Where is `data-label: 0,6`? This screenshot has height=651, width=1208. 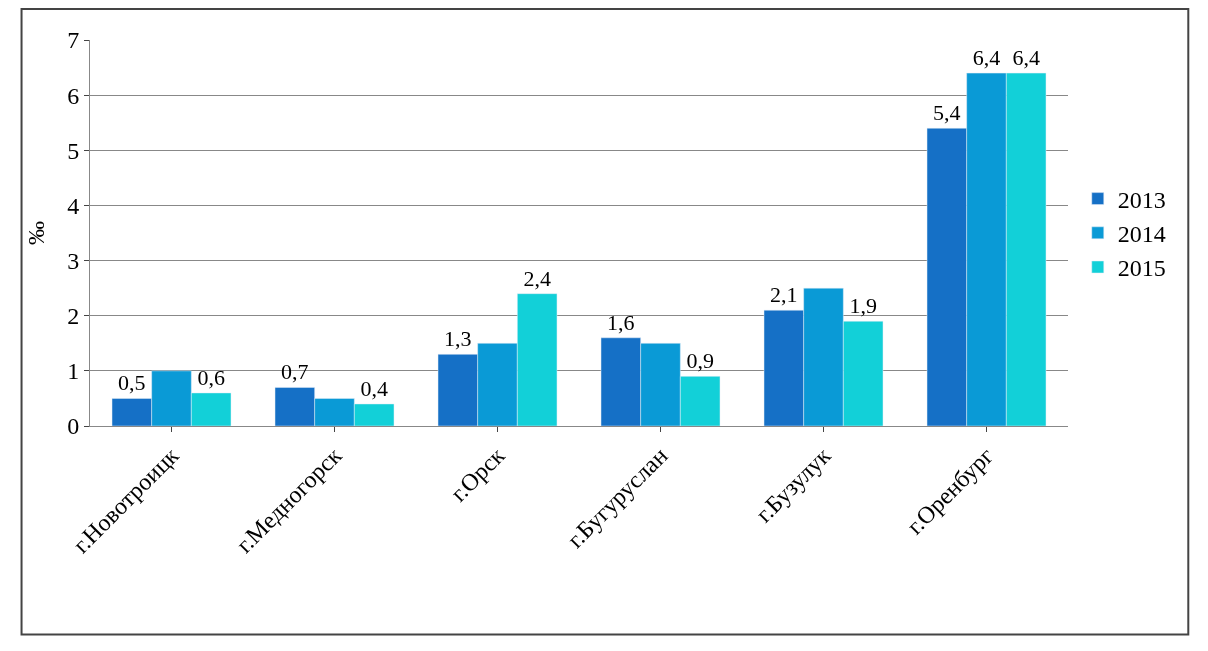
data-label: 0,6 is located at coordinates (211, 377).